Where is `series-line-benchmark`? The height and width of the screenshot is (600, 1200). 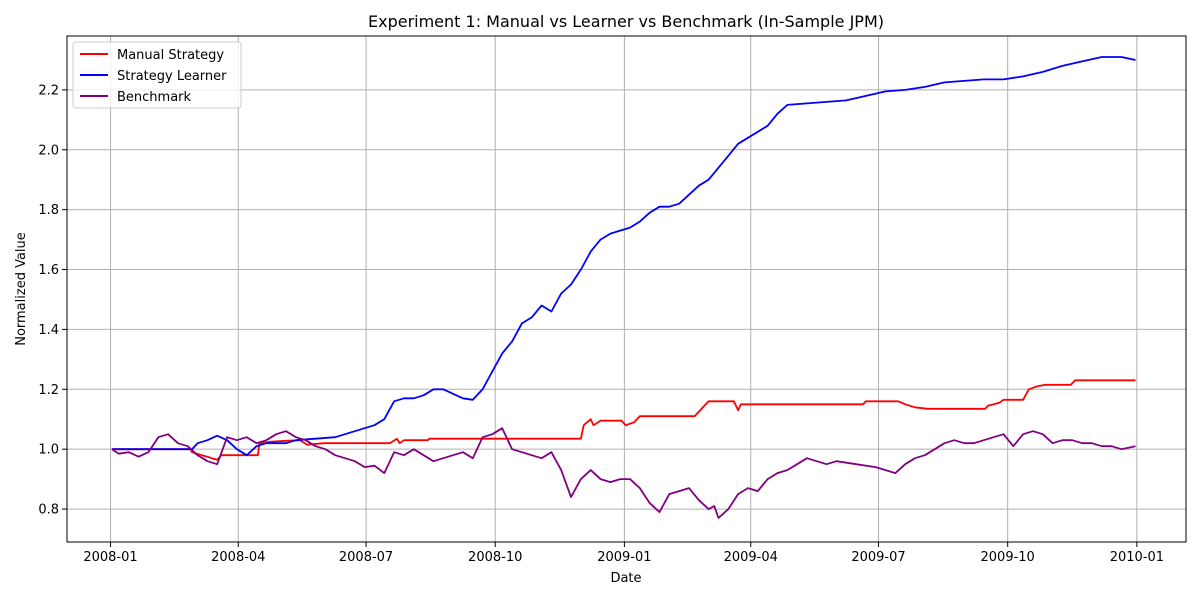
series-line-benchmark is located at coordinates (623, 473).